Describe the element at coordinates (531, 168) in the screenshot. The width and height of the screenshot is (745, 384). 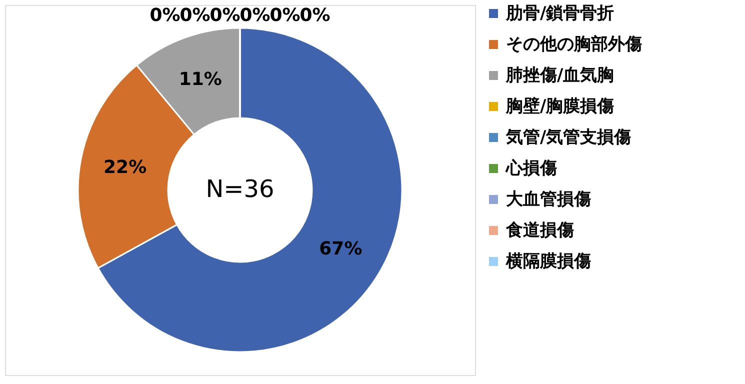
I see `legend-label: 心損傷` at that location.